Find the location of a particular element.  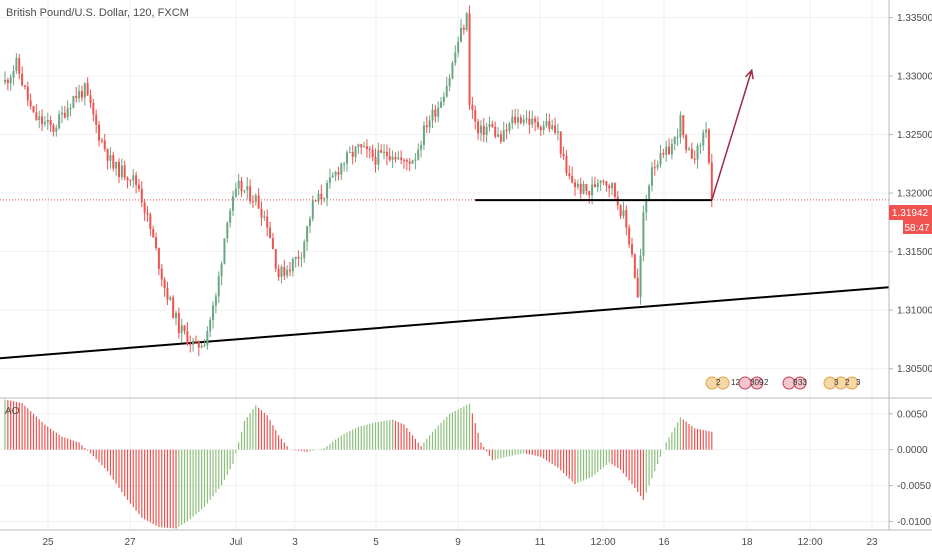

event-marker: 3 2 3 is located at coordinates (842, 383).